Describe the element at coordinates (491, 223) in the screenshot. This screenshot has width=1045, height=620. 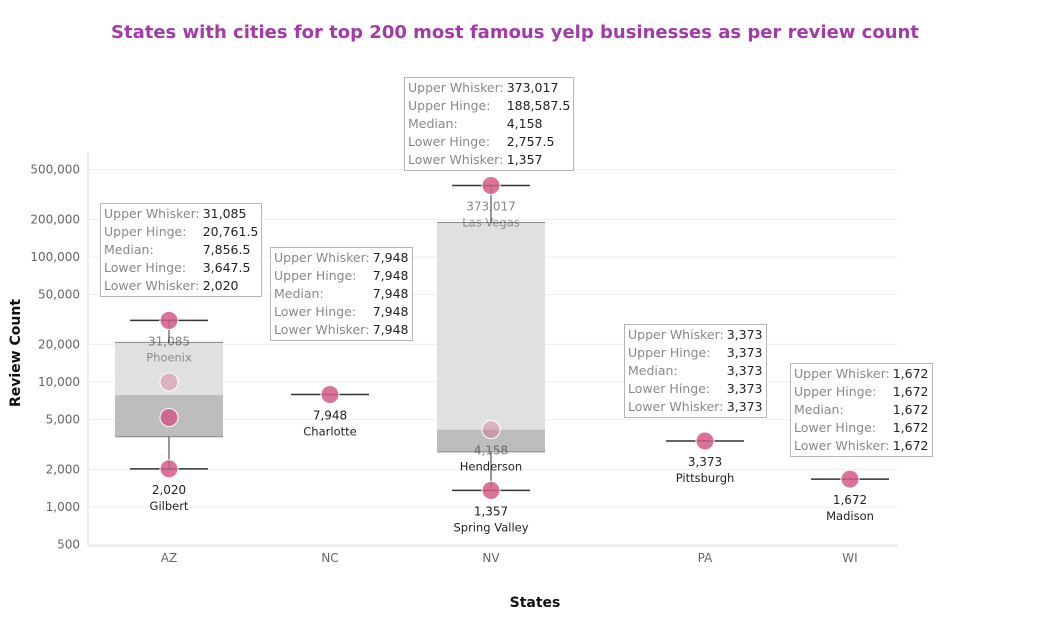
I see `point-city-label: Las Vegas` at that location.